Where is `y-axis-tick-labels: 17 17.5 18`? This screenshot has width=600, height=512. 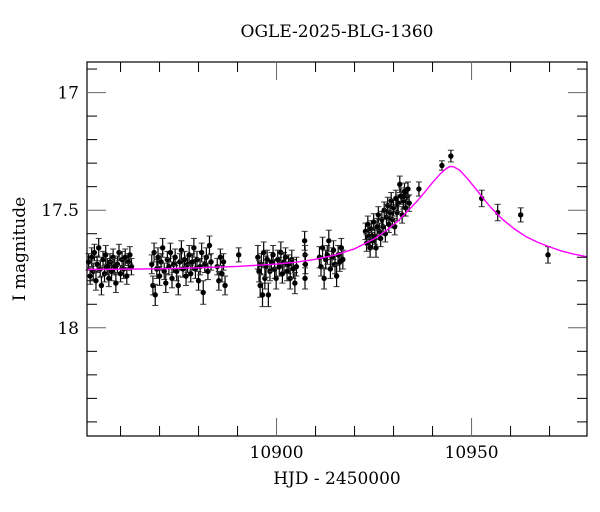 y-axis-tick-labels: 17 17.5 18 is located at coordinates (60, 211).